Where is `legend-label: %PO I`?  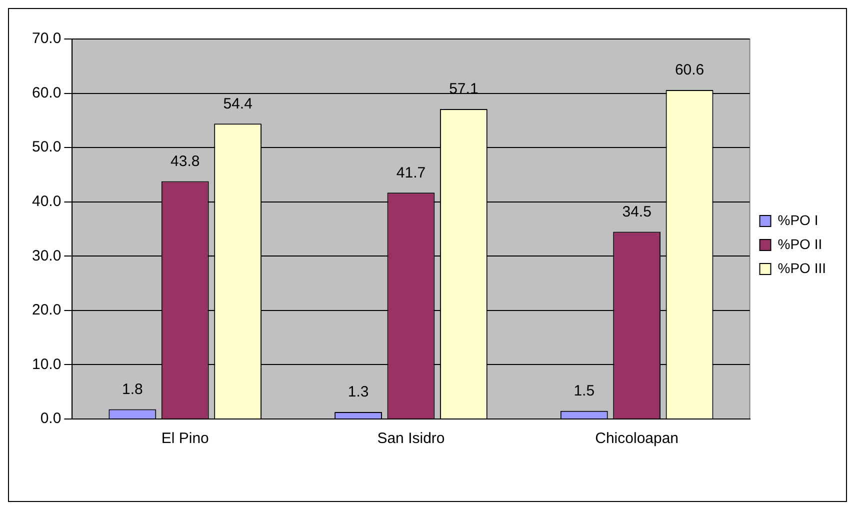
legend-label: %PO I is located at coordinates (798, 220).